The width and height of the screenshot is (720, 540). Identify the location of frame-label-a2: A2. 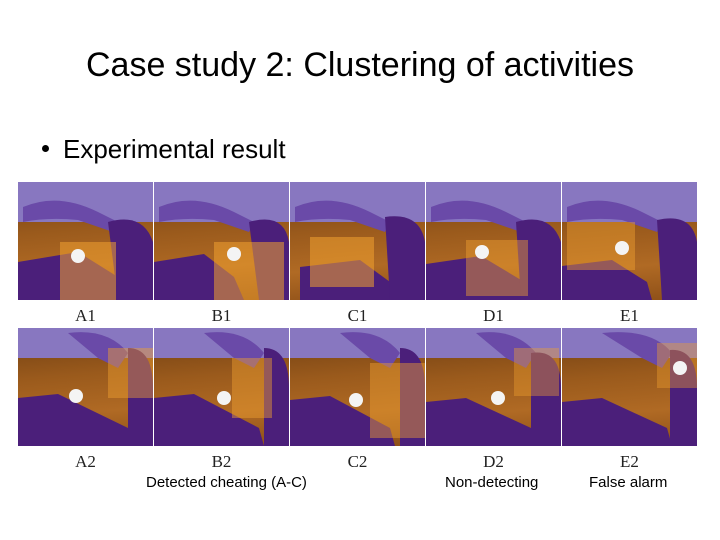
(85, 461).